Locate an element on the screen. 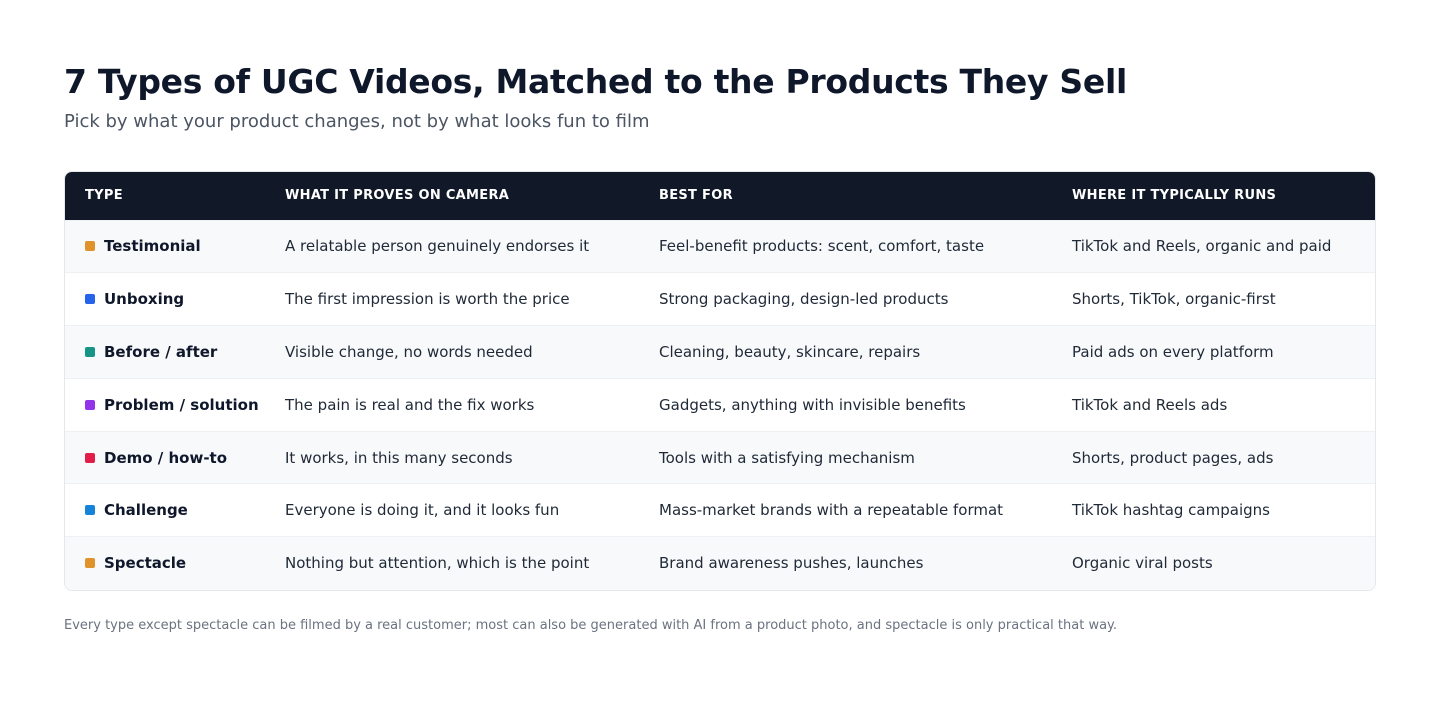  type-name: Problem / solution is located at coordinates (181, 404).